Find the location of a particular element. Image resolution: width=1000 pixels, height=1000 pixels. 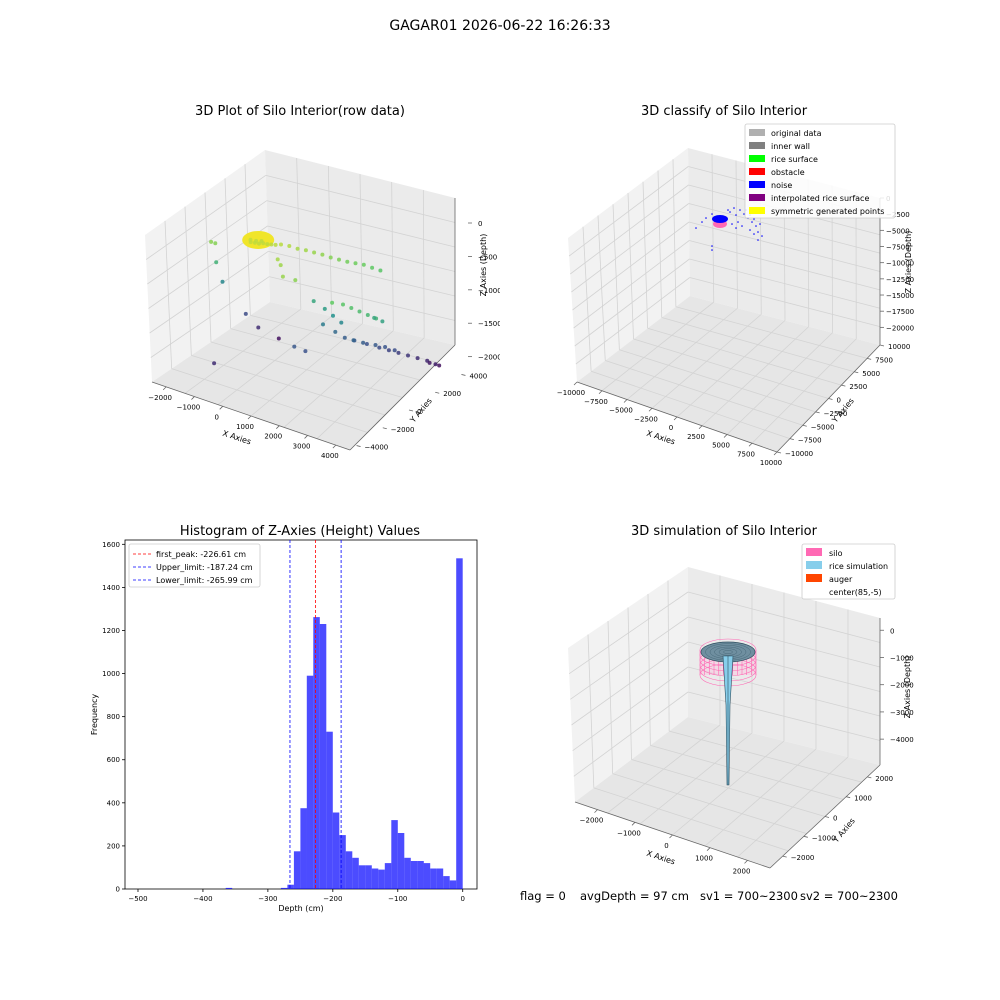

p3-y-tick-label: 800 is located at coordinates (113, 717).